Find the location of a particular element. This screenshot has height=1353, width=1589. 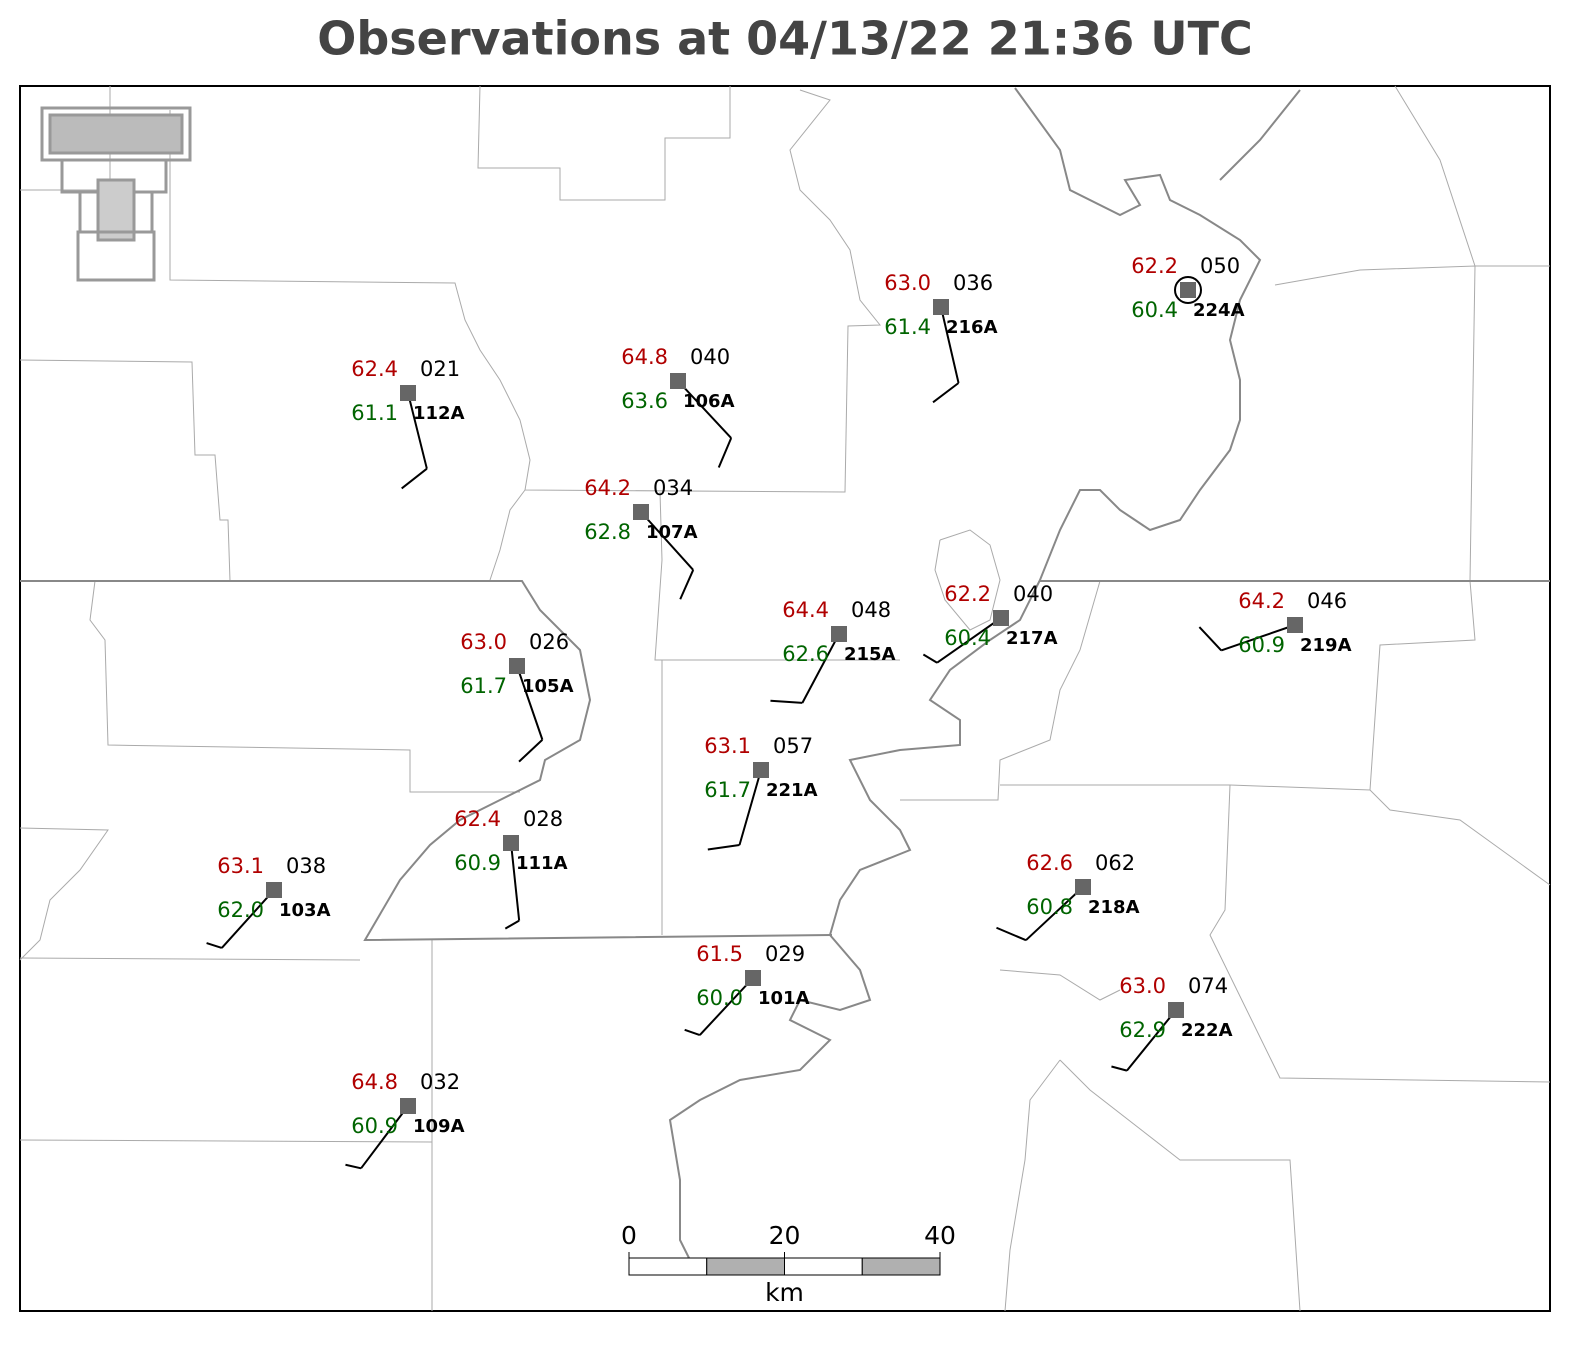

station-id: 101A is located at coordinates (784, 998).